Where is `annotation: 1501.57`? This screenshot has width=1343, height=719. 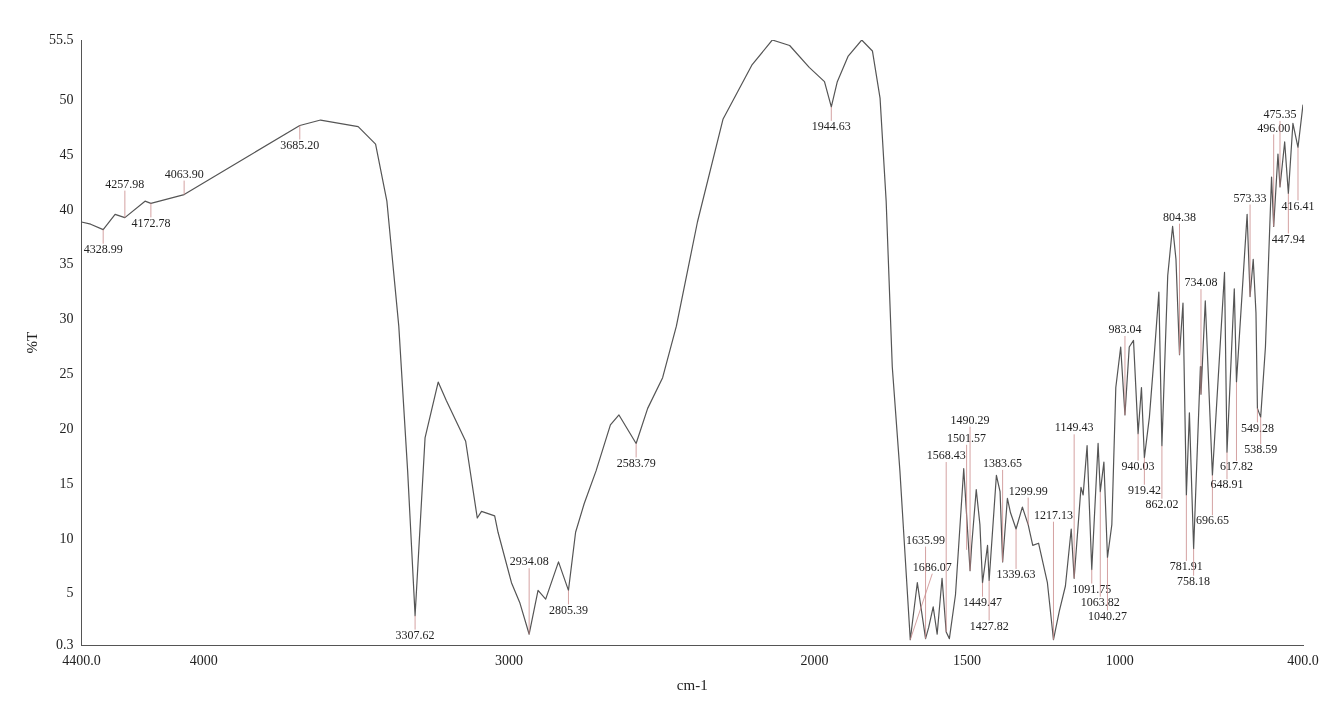 annotation: 1501.57 is located at coordinates (967, 437).